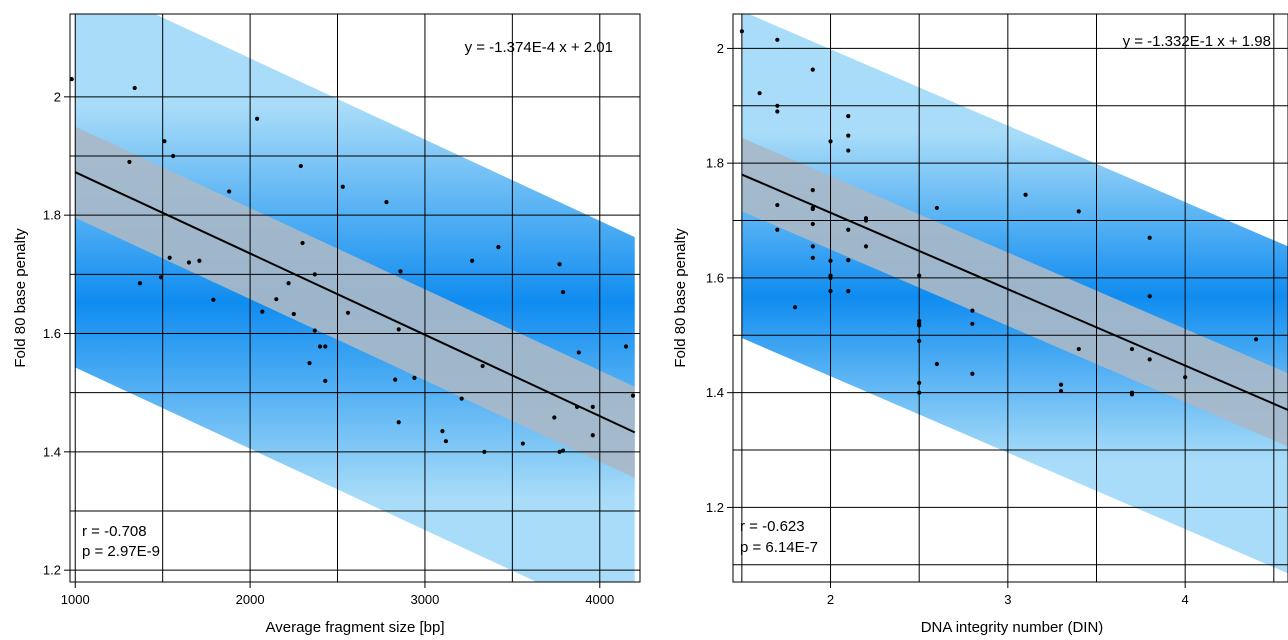 The image size is (1288, 640). Describe the element at coordinates (52, 215) in the screenshot. I see `y-tick-label: 1.8` at that location.